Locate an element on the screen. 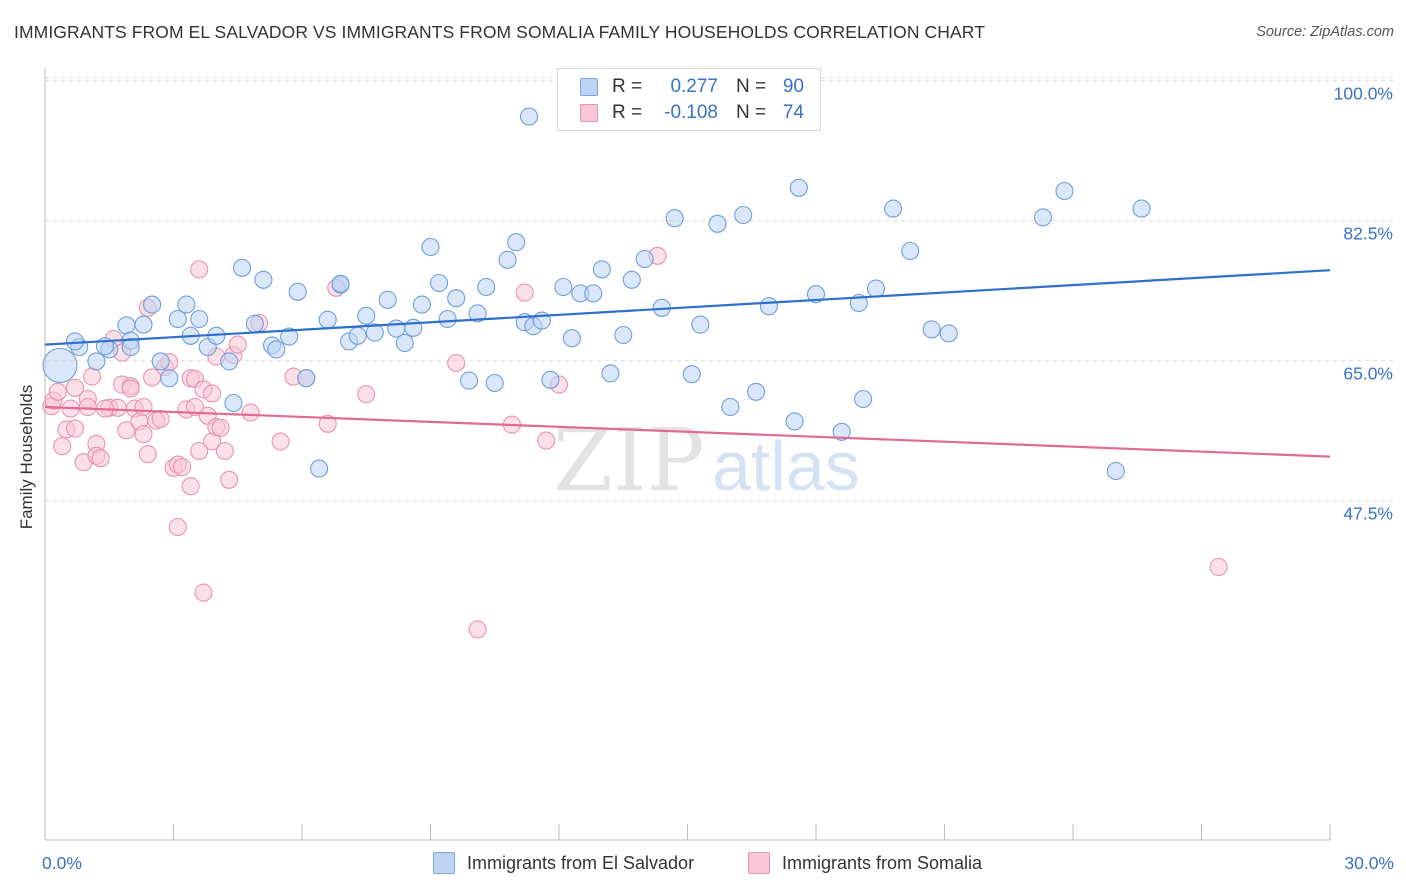  el-salvador-swatch is located at coordinates (589, 87).